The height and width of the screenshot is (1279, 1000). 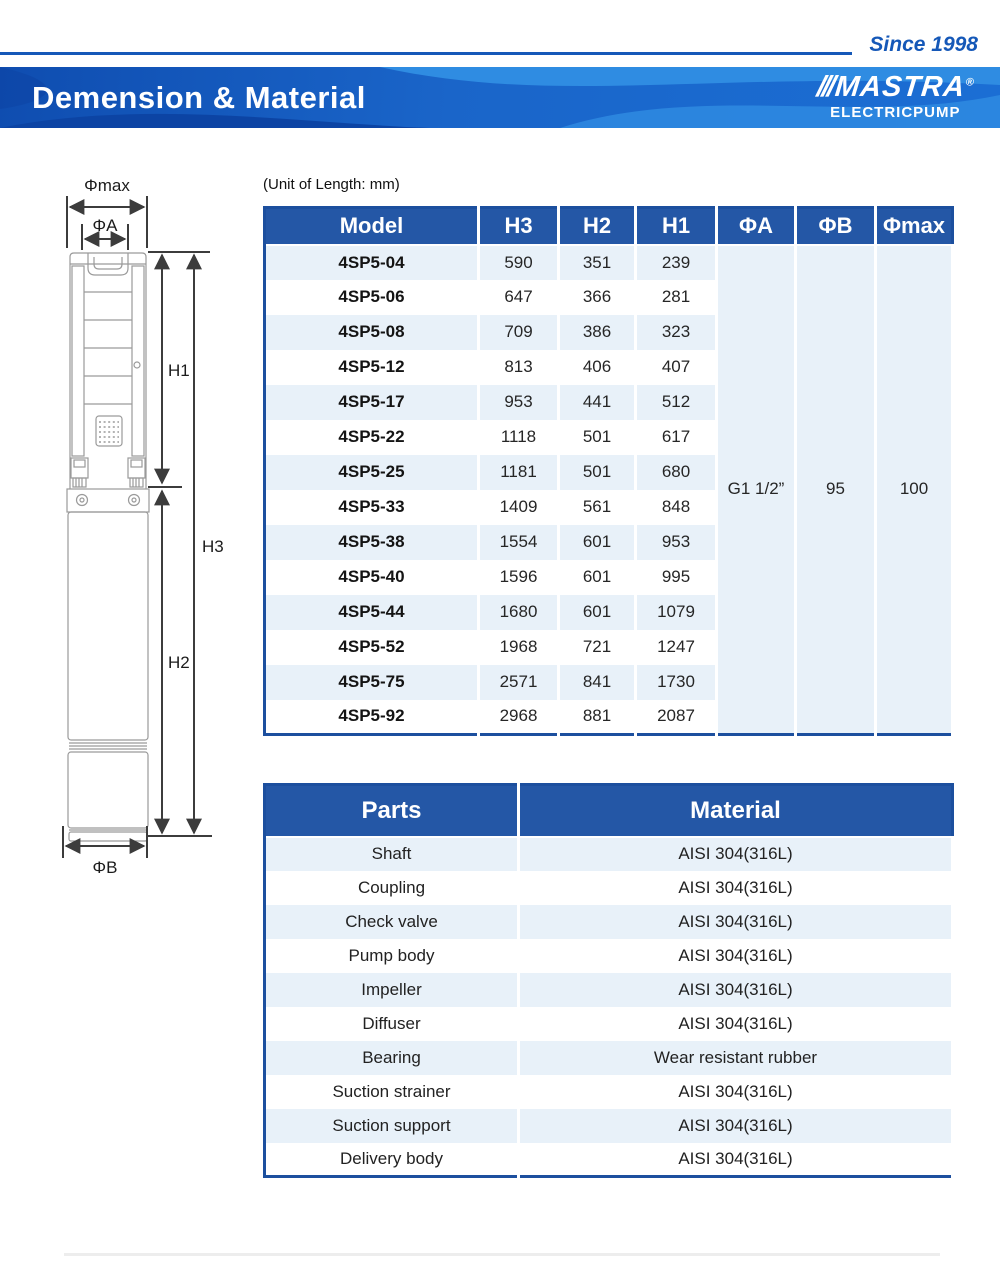 I want to click on spec-row: 4SP5-38 1554 601 953, so click(x=608, y=542).